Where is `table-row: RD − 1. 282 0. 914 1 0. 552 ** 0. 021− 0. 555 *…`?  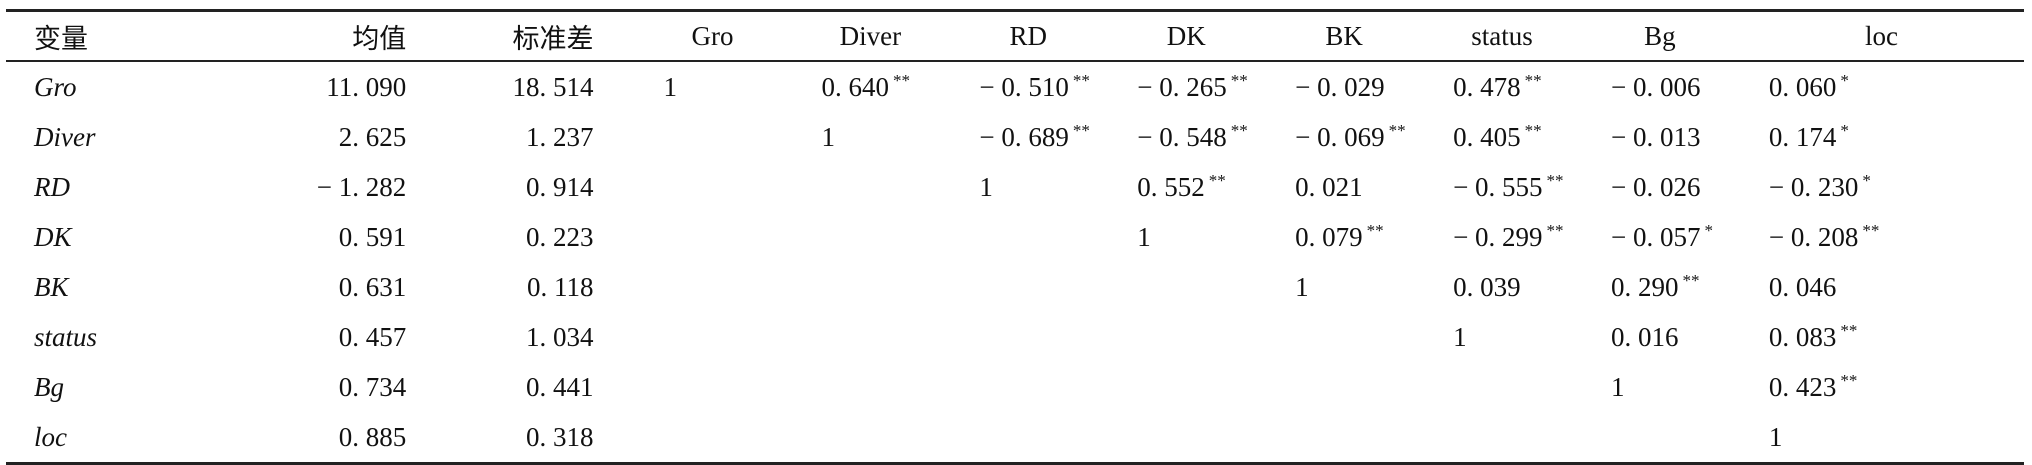 table-row: RD − 1. 282 0. 914 1 0. 552 ** 0. 021− 0. 555 *… is located at coordinates (1015, 187).